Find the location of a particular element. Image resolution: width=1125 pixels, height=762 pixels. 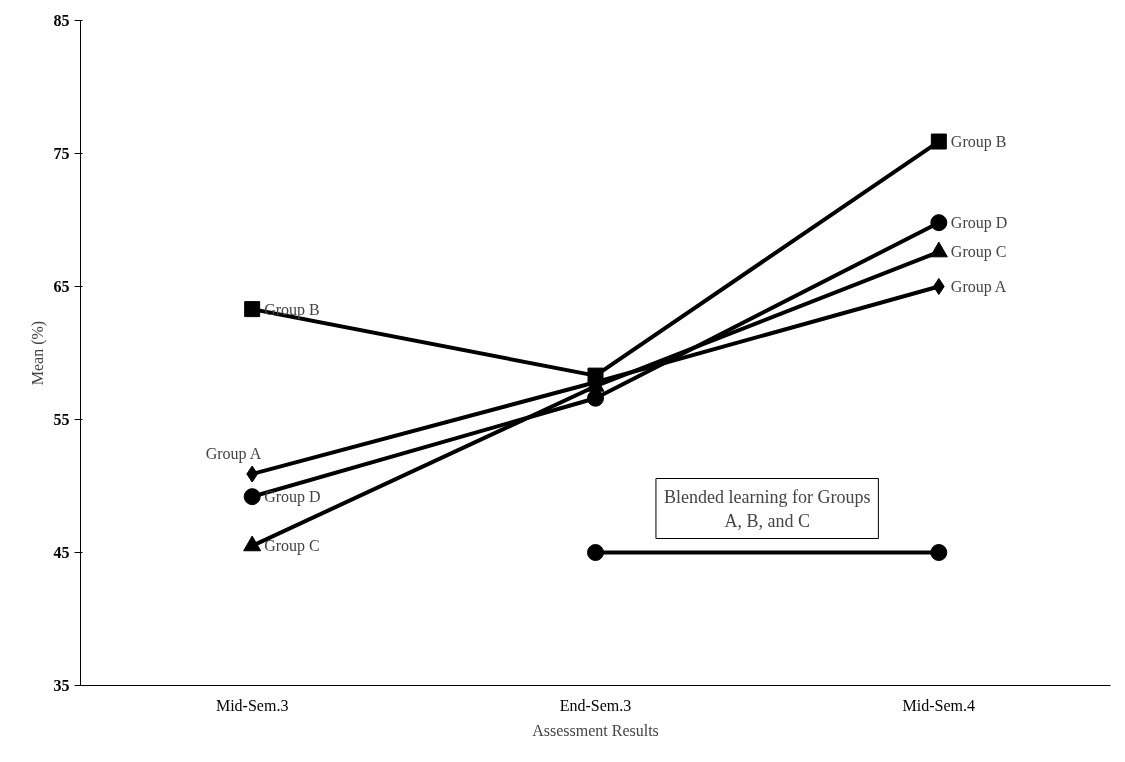

y-tick-label: 45 is located at coordinates (61, 552).